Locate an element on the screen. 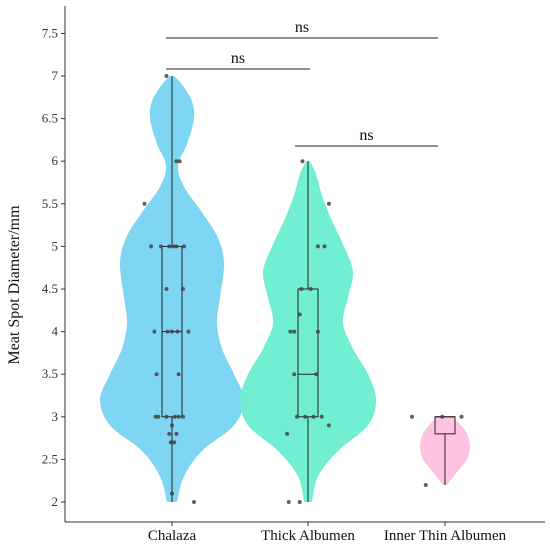 This screenshot has width=550, height=548. y-tick-label: 2 is located at coordinates (55, 501).